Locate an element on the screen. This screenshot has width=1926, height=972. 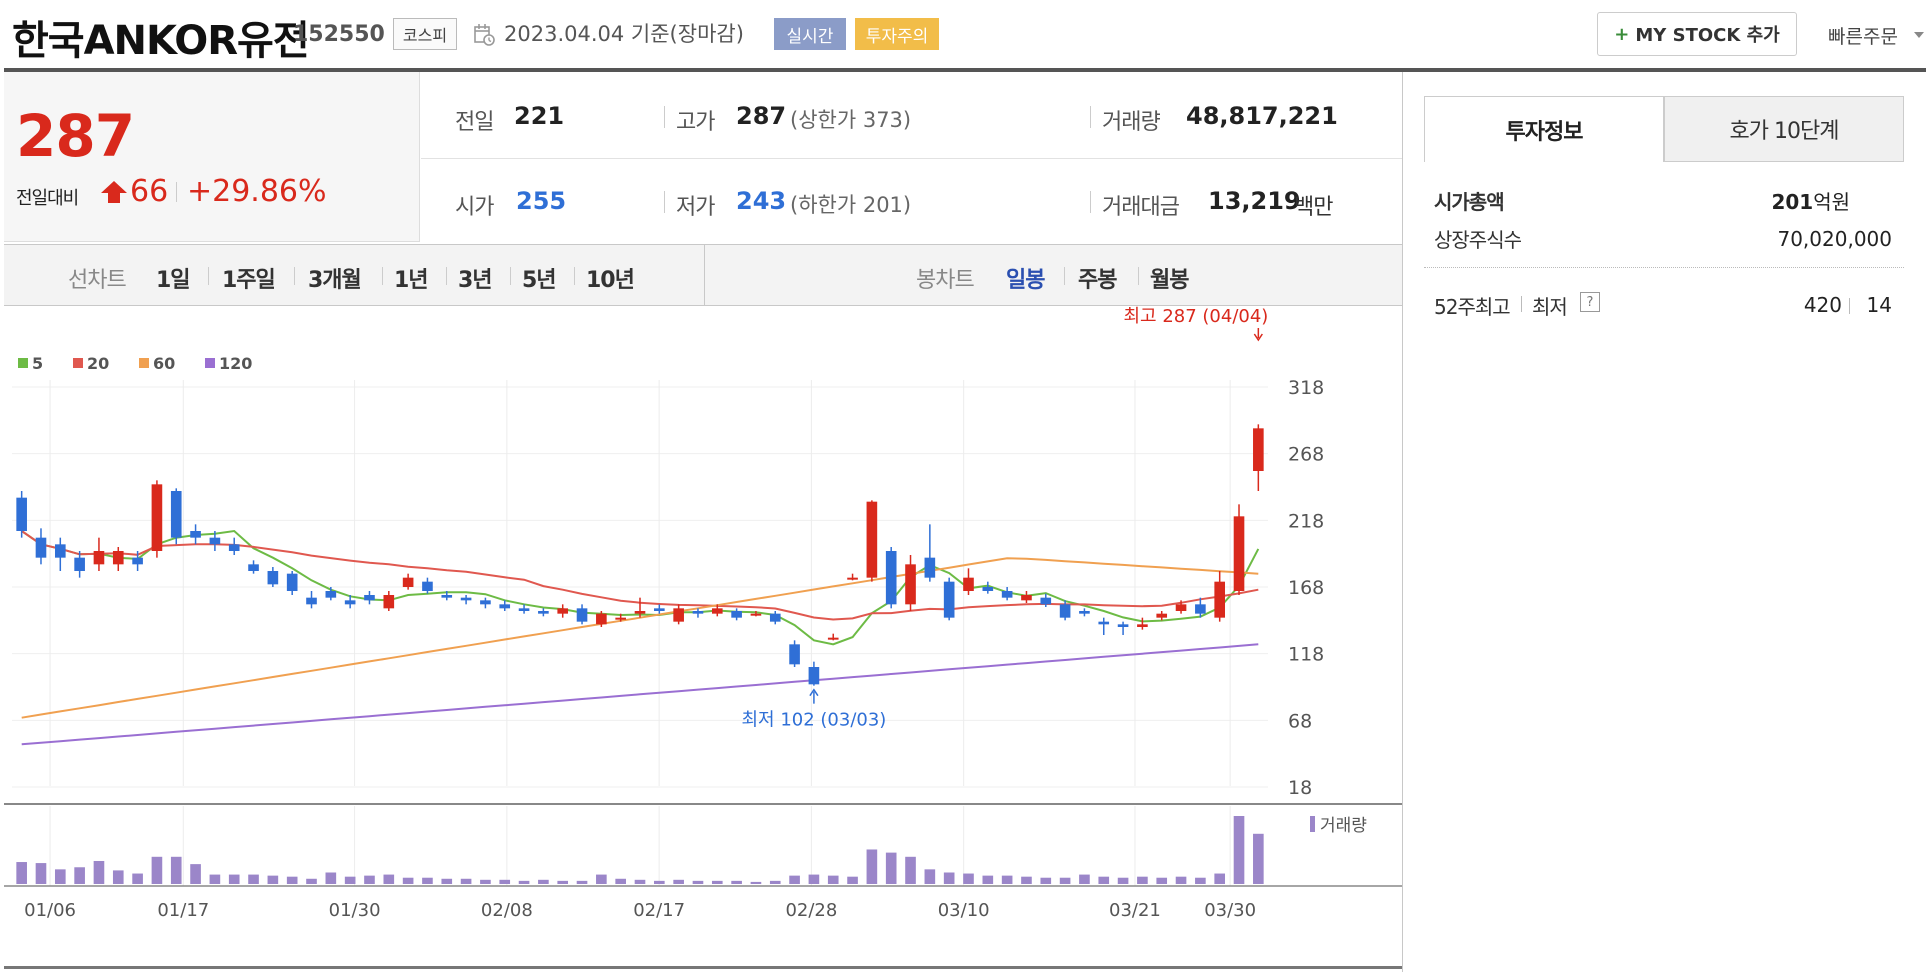
week52-high-value: 420 is located at coordinates (1822, 305).